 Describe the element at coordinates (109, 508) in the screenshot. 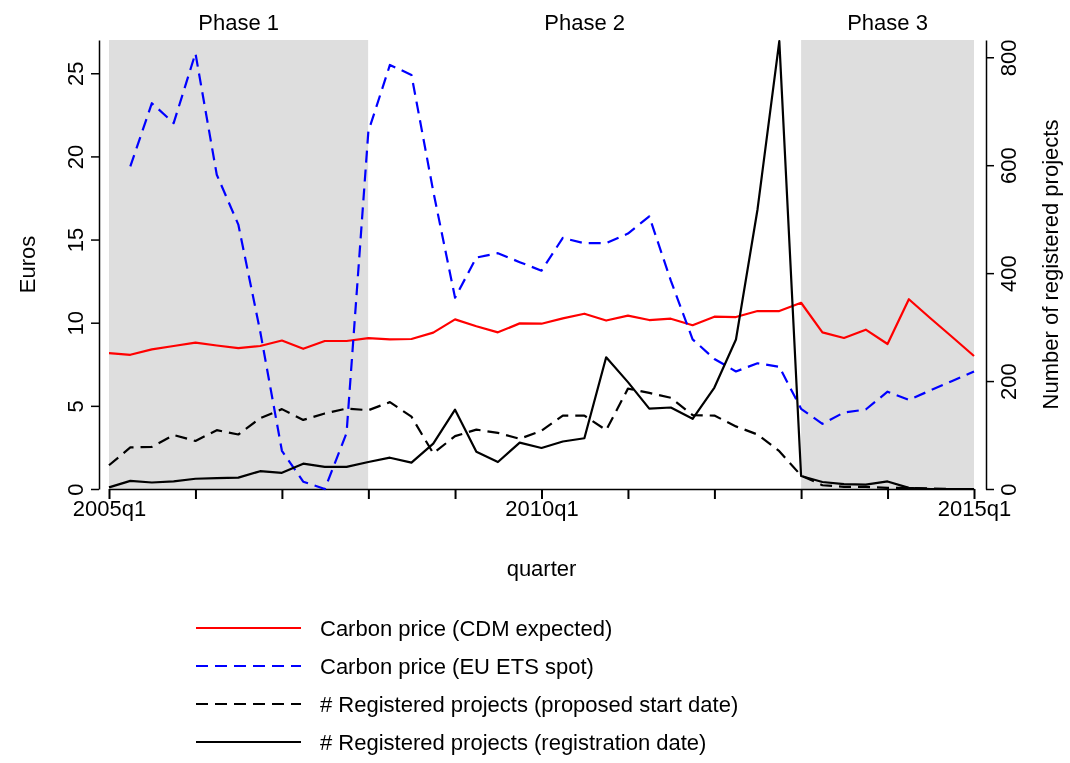

I see `x-tick-label: 2005q1` at that location.